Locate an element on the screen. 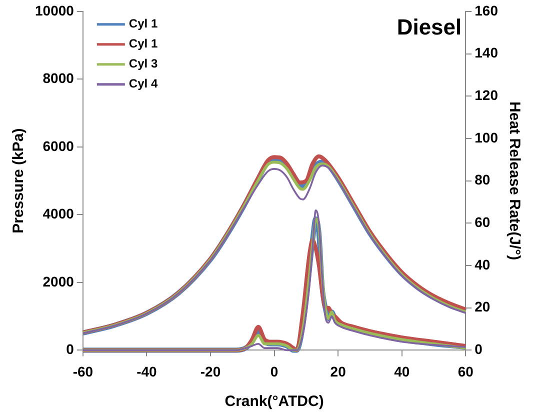  y2-tick-label: 160 is located at coordinates (486, 10).